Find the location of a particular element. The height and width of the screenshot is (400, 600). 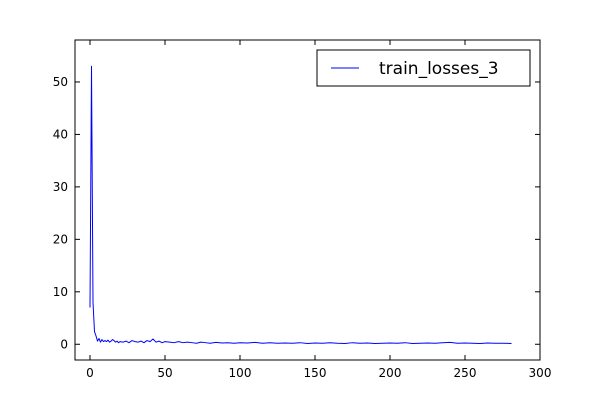

x-tick-label: 200 is located at coordinates (390, 373).